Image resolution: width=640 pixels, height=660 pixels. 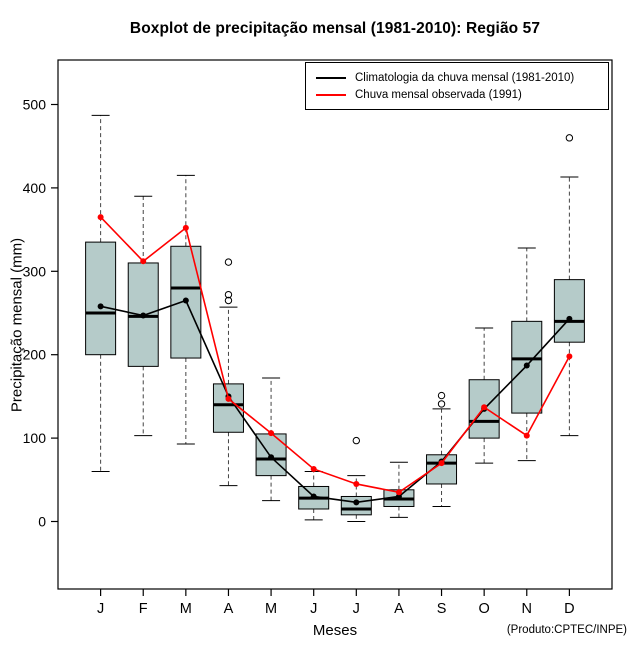 I want to click on x-tick-label: S, so click(x=442, y=609).